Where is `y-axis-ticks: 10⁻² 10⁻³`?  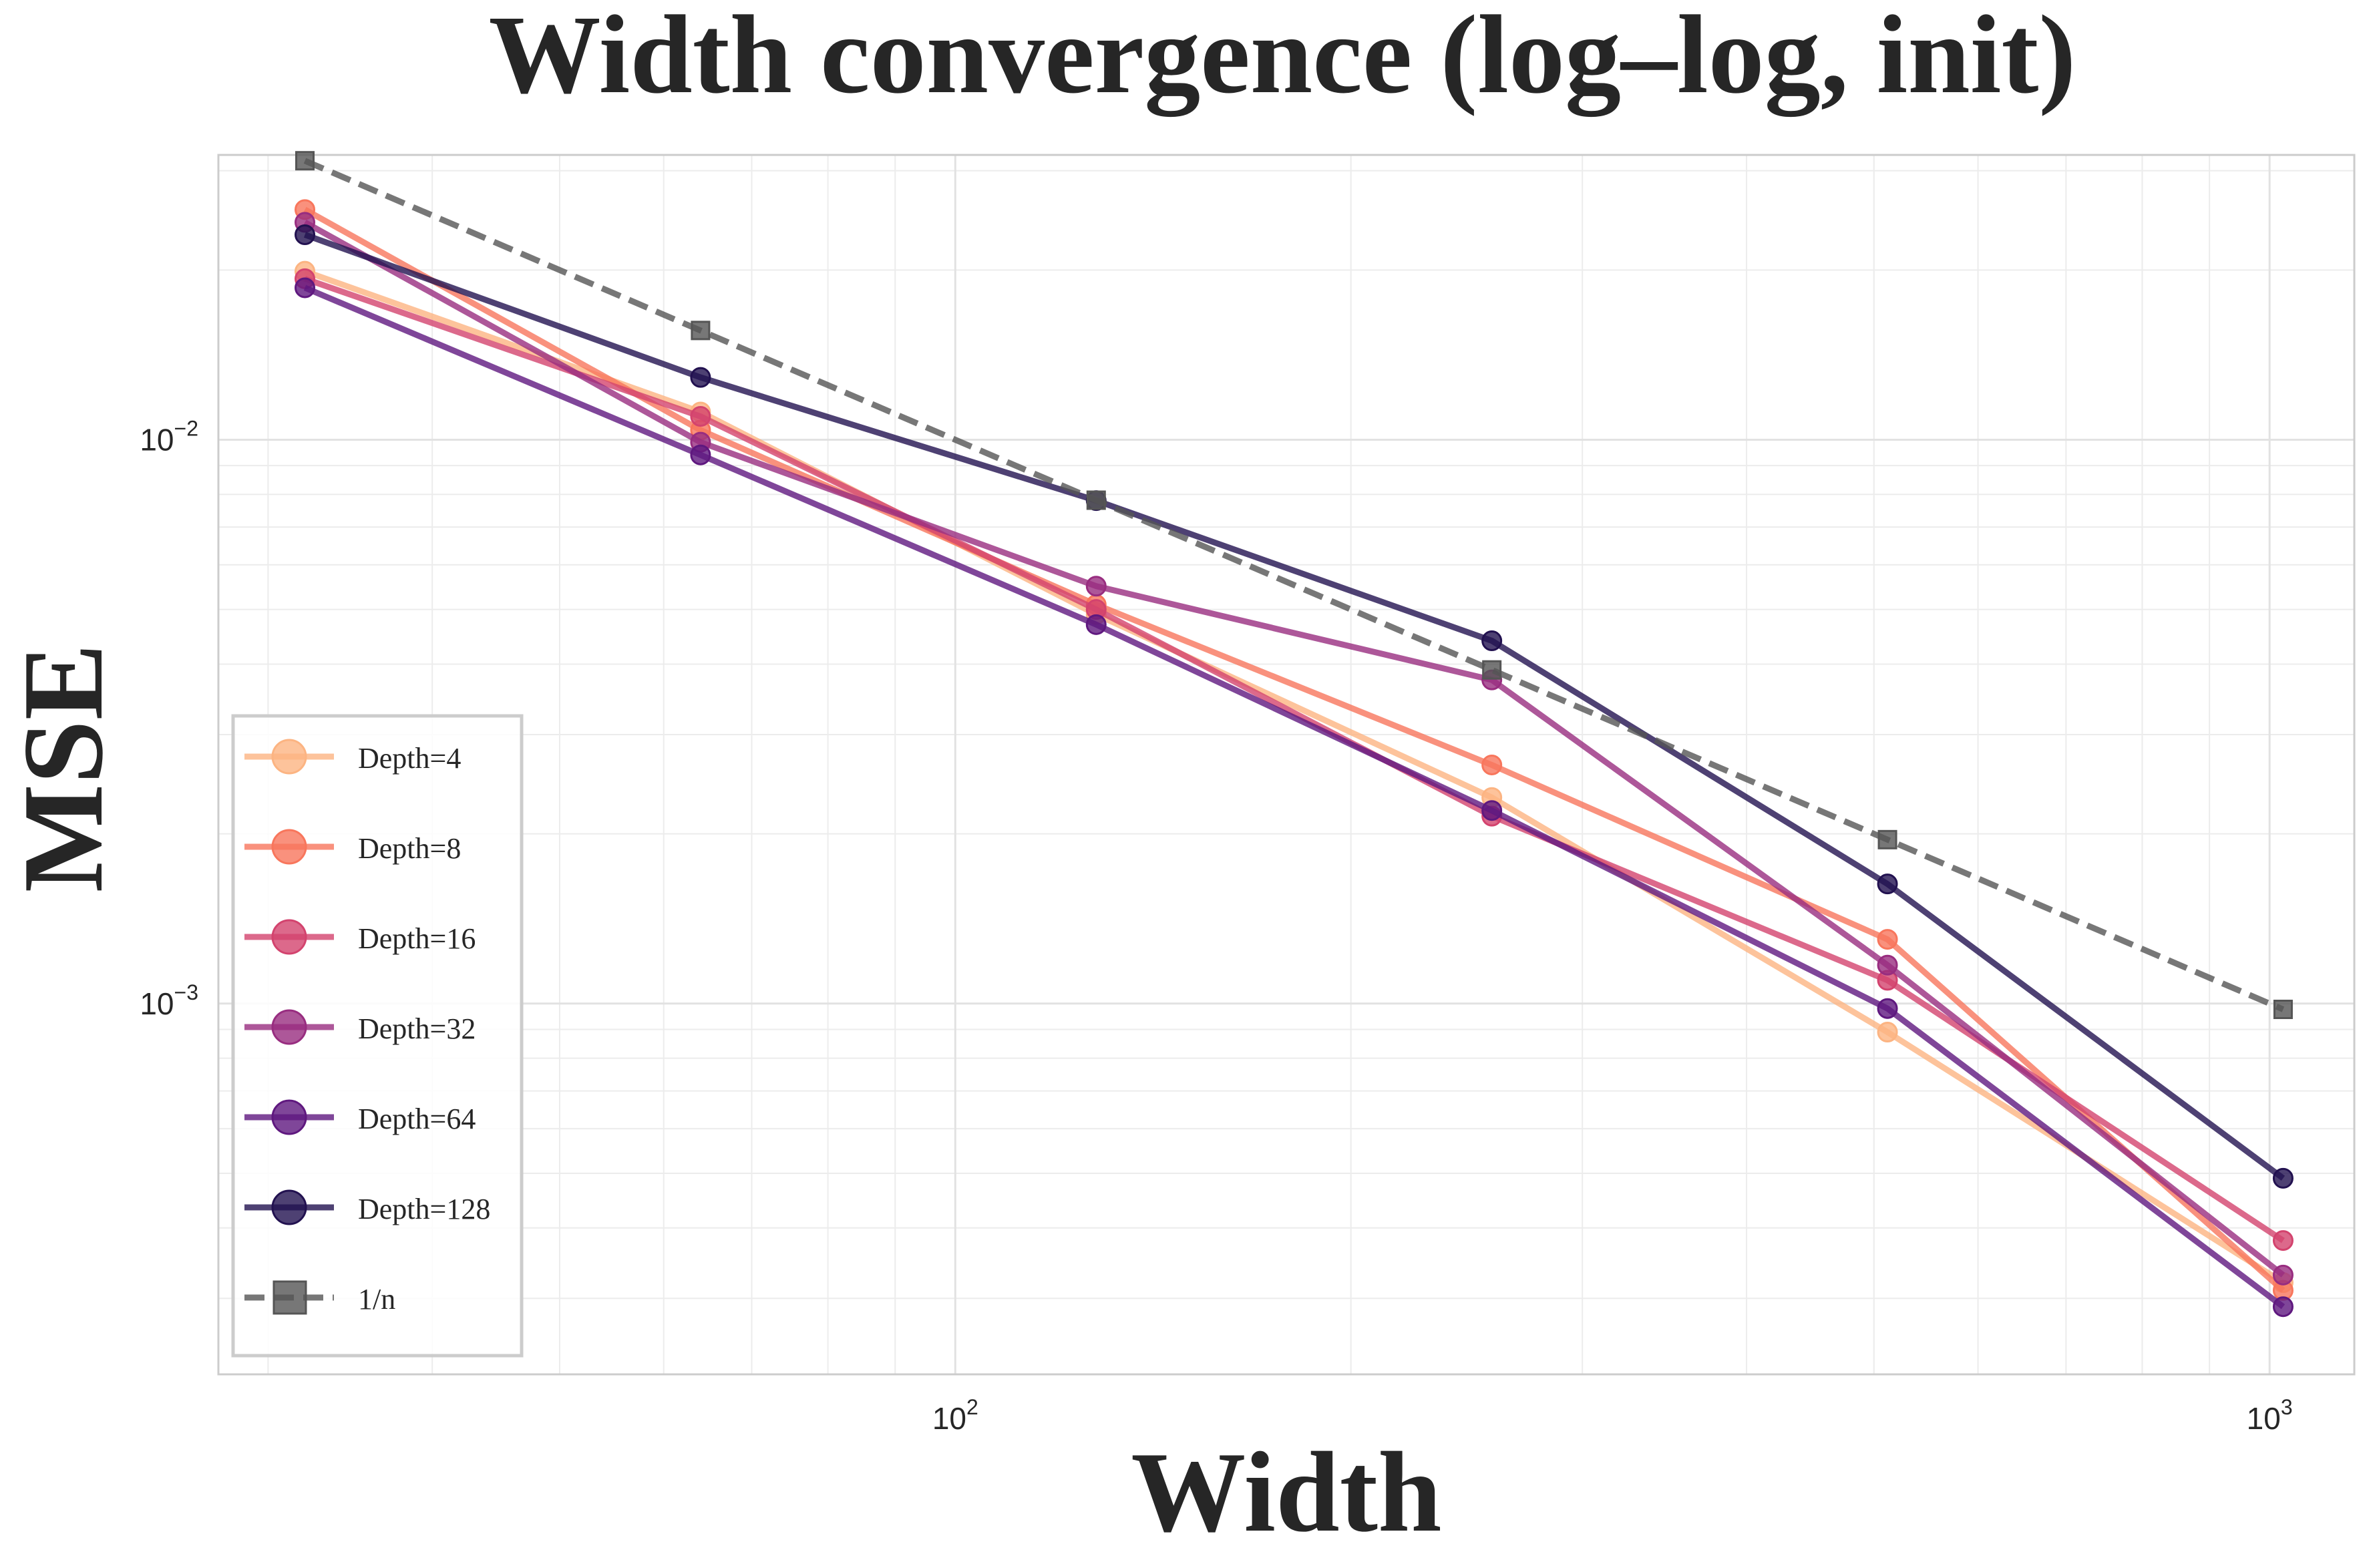
y-axis-ticks: 10⁻² 10⁻³ is located at coordinates (169, 719).